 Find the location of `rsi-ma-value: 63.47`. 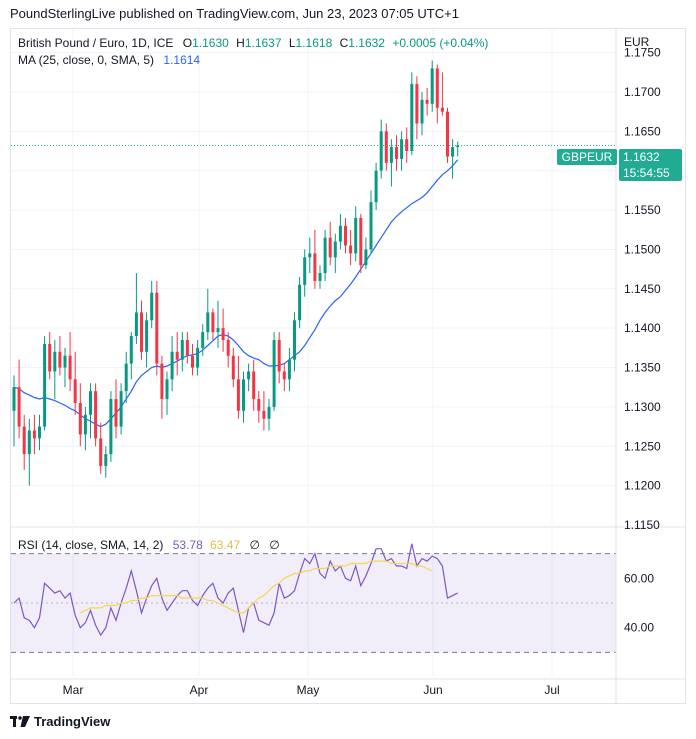

rsi-ma-value: 63.47 is located at coordinates (225, 545).